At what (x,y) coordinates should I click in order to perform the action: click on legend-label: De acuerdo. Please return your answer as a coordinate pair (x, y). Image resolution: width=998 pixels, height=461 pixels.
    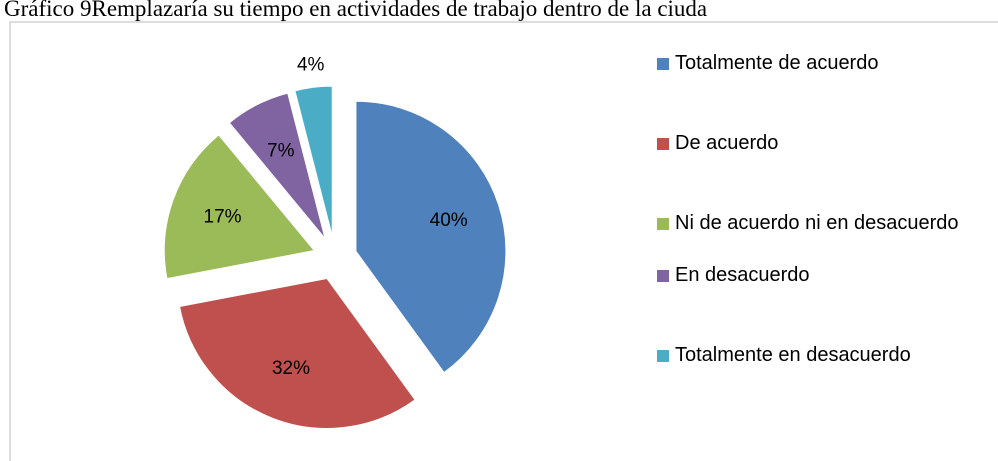
    Looking at the image, I should click on (727, 143).